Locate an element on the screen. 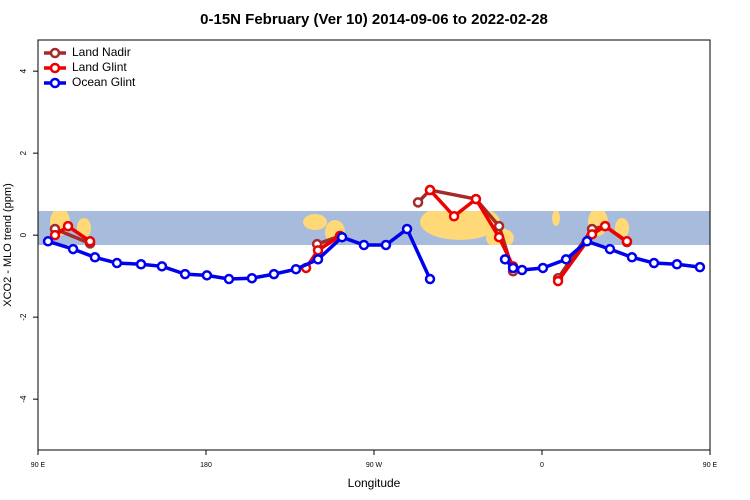 The image size is (750, 500). series-line is located at coordinates (341, 234).